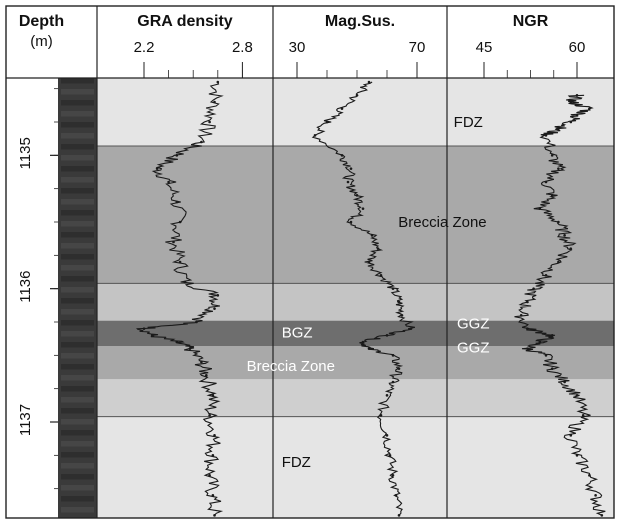  Describe the element at coordinates (296, 462) in the screenshot. I see `zone-label-6: FDZ` at that location.